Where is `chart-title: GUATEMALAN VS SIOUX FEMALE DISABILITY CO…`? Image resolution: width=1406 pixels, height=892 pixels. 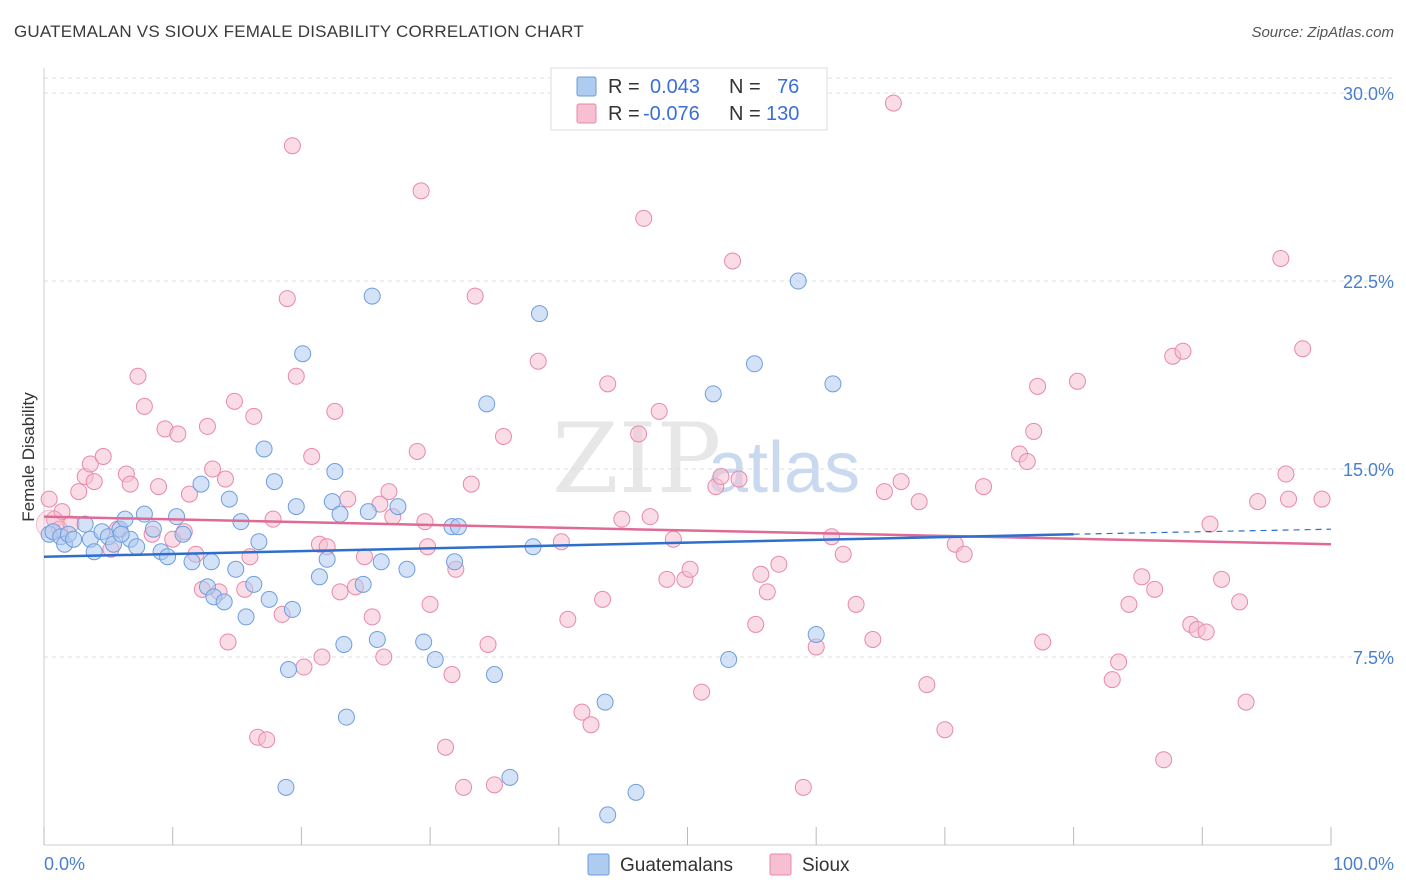 chart-title: GUATEMALAN VS SIOUX FEMALE DISABILITY CO… is located at coordinates (299, 31).